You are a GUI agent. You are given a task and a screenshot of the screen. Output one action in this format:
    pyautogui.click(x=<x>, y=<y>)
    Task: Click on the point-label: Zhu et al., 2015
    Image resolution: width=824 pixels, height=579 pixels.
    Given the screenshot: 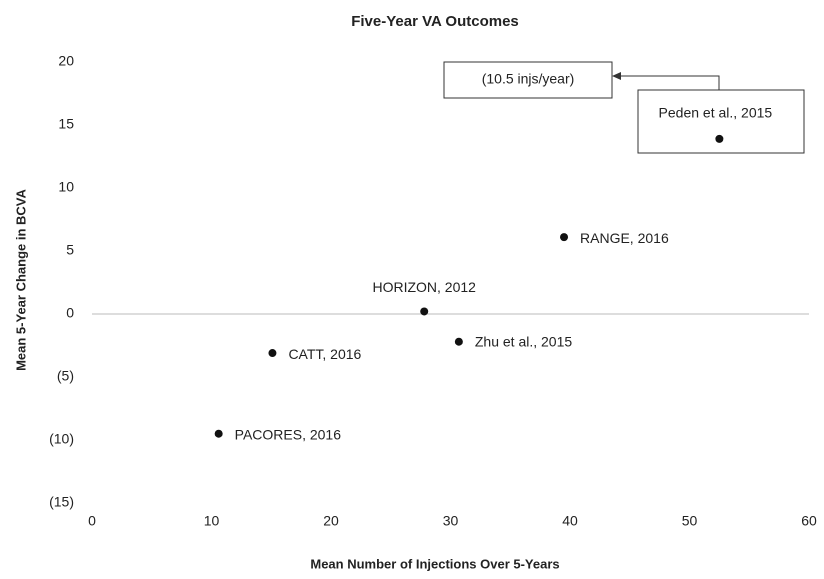 What is the action you would take?
    pyautogui.click(x=524, y=341)
    